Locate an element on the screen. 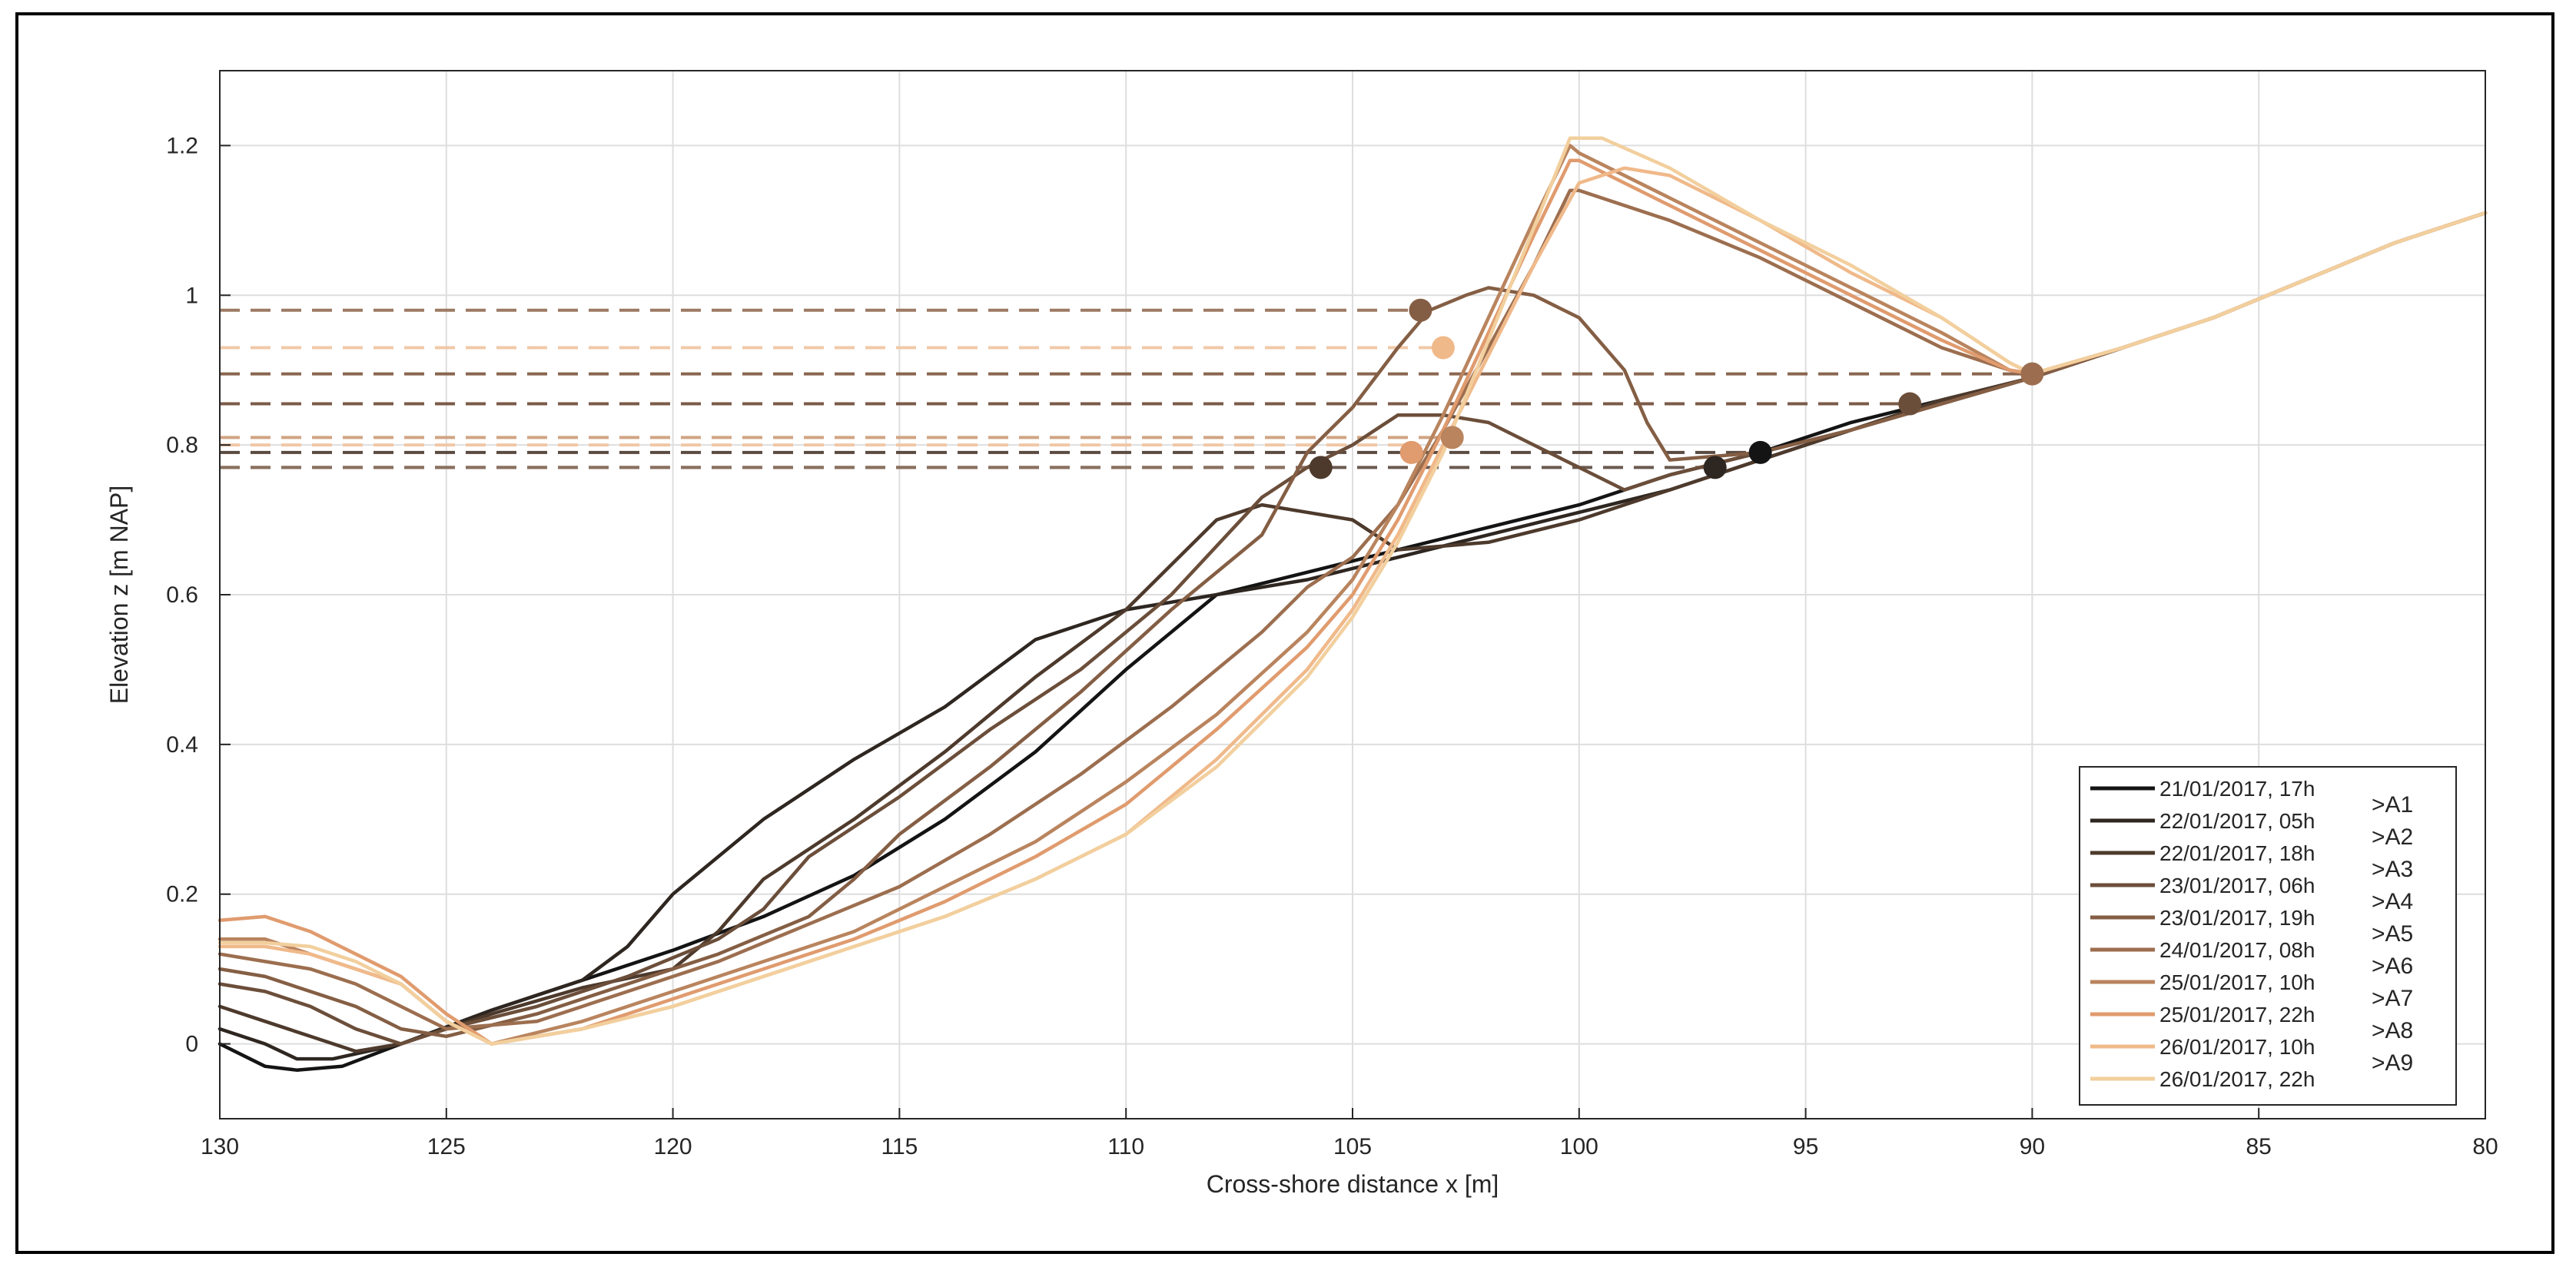 This screenshot has width=2576, height=1277. annotation-label: >A5 is located at coordinates (2392, 934).